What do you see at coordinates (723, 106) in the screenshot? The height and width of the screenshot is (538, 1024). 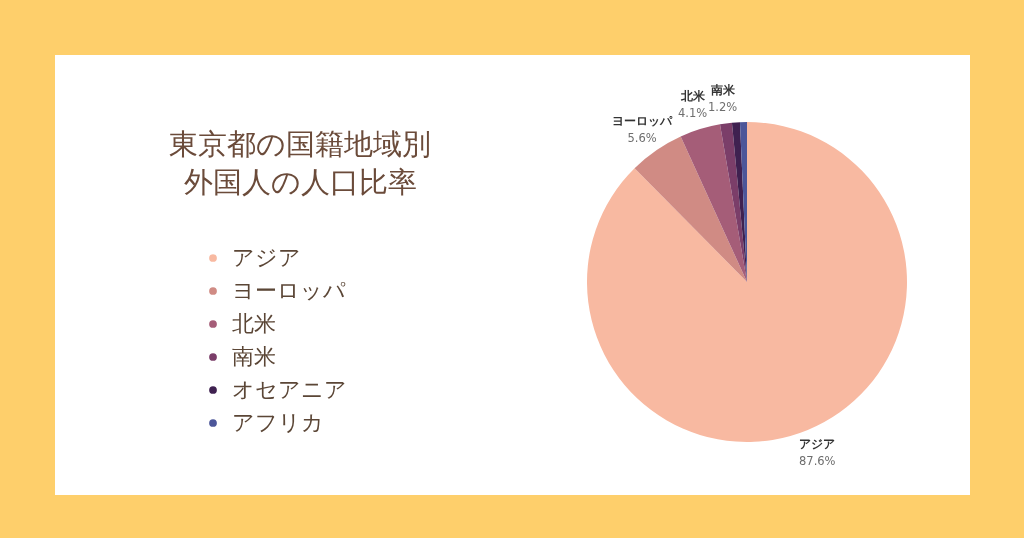 I see `data-label: 1.2%` at bounding box center [723, 106].